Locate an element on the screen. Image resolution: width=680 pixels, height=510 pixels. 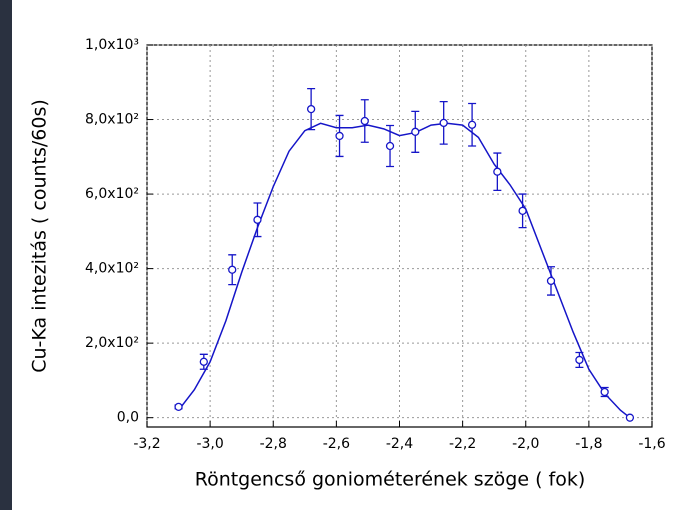
y-tick-label: 4,0x10² is located at coordinates (112, 269).